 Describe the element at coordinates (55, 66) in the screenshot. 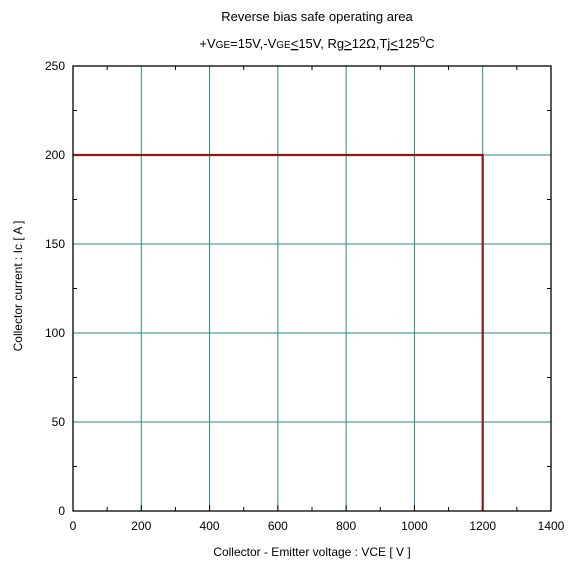

I see `y-tick-label: 250` at that location.